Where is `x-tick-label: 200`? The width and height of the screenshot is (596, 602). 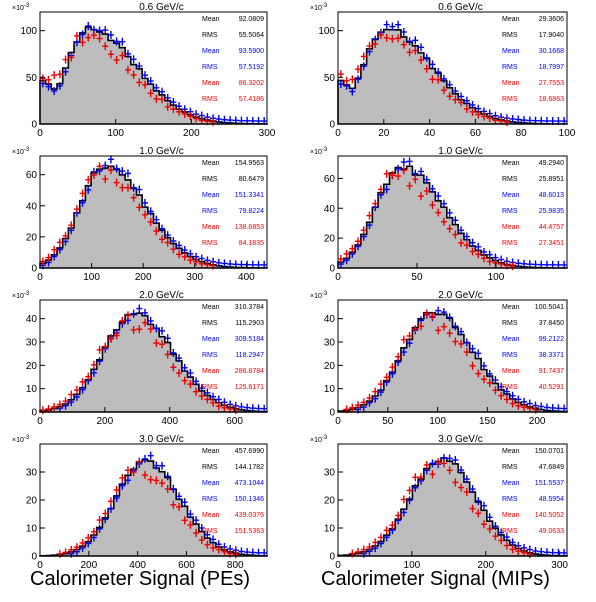
x-tick-label: 200 is located at coordinates (88, 565).